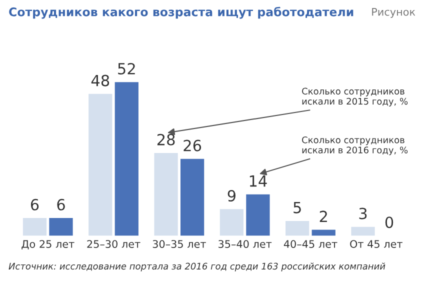  Describe the element at coordinates (297, 208) in the screenshot. I see `data-label: 5` at that location.